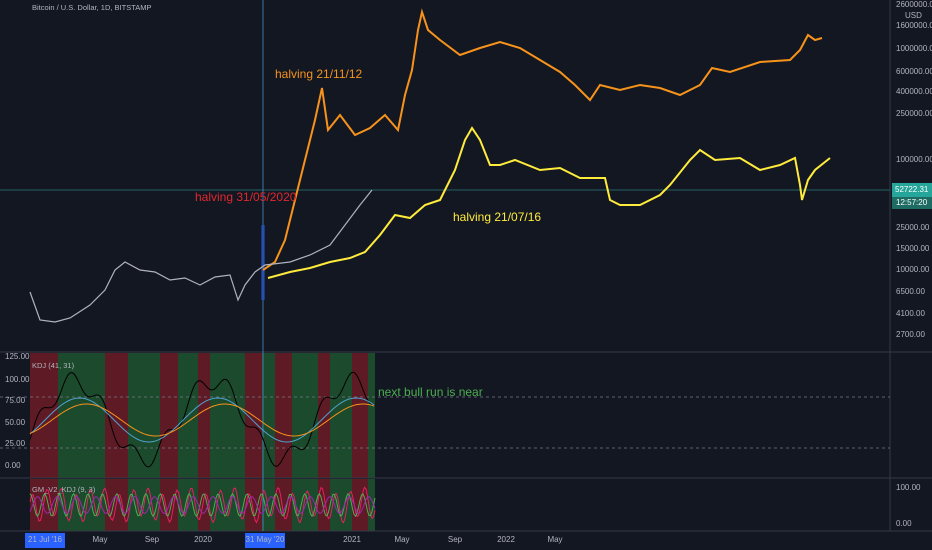 This screenshot has width=932, height=550. I want to click on kdj-label: 125.00, so click(17, 356).